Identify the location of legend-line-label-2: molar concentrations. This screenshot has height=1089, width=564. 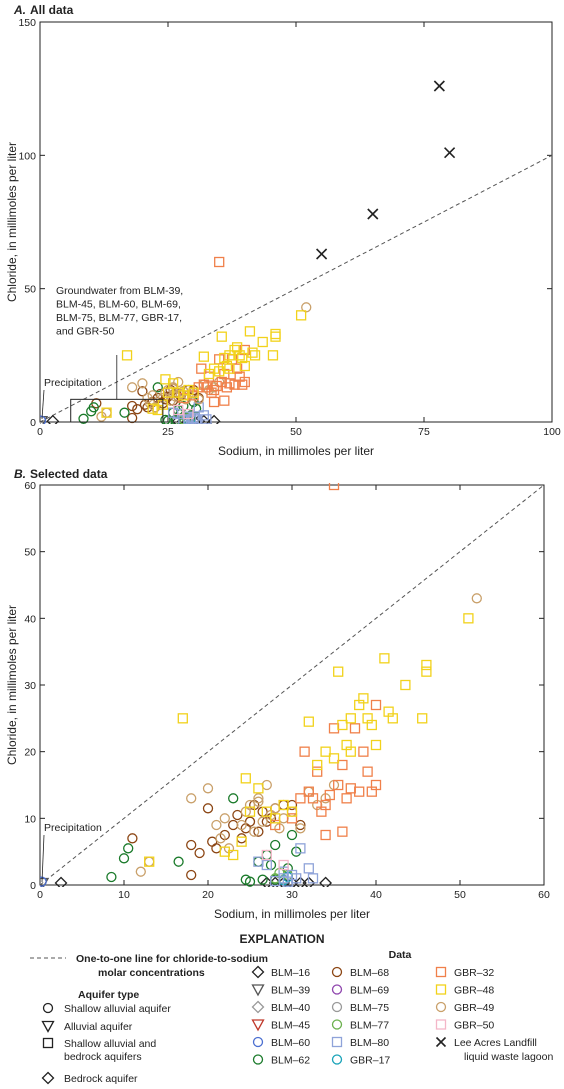
(151, 973).